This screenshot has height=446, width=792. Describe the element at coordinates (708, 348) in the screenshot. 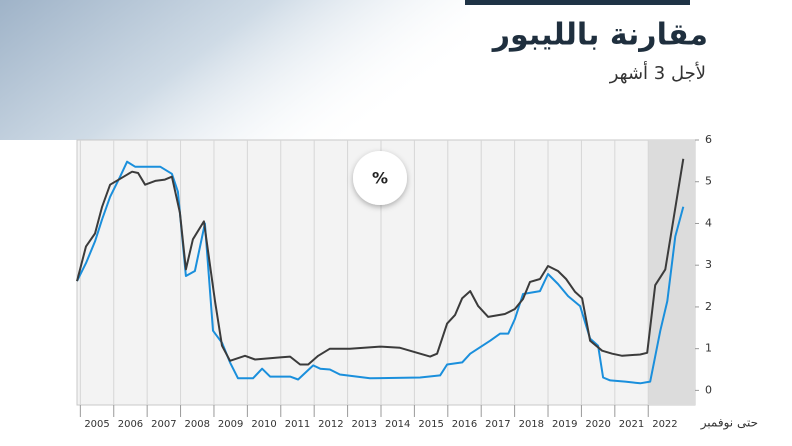

I see `y-tick-label: 1` at that location.